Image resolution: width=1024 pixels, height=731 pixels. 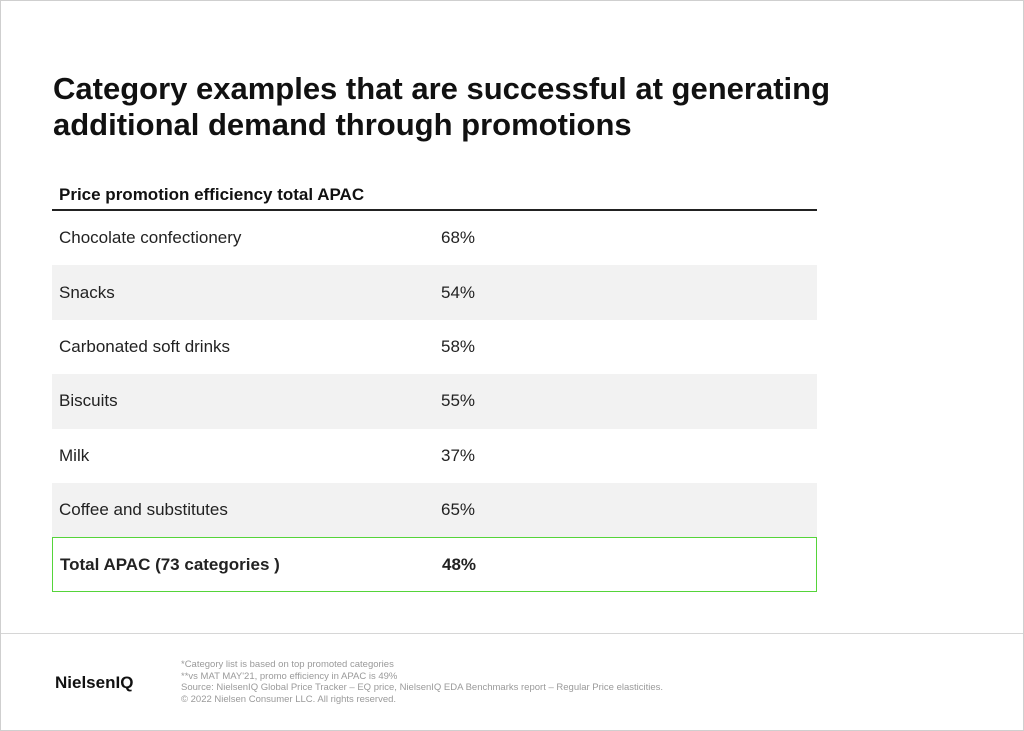 What do you see at coordinates (434, 292) in the screenshot?
I see `table-row: Snacks 54%` at bounding box center [434, 292].